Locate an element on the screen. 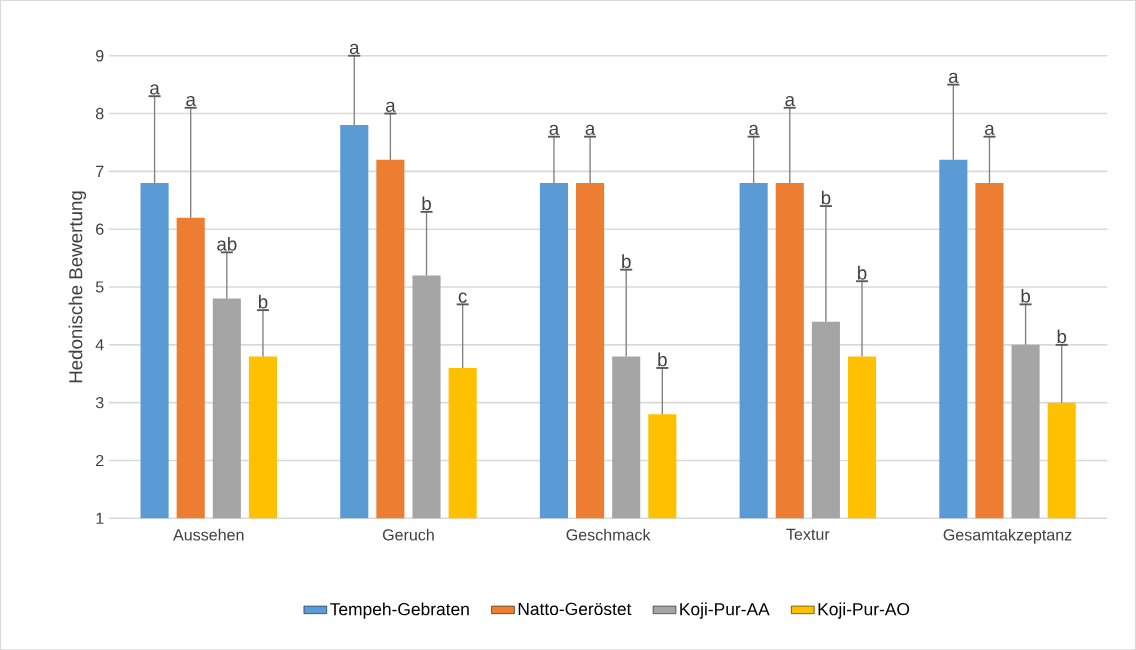 The width and height of the screenshot is (1136, 650). annotation: c is located at coordinates (462, 297).